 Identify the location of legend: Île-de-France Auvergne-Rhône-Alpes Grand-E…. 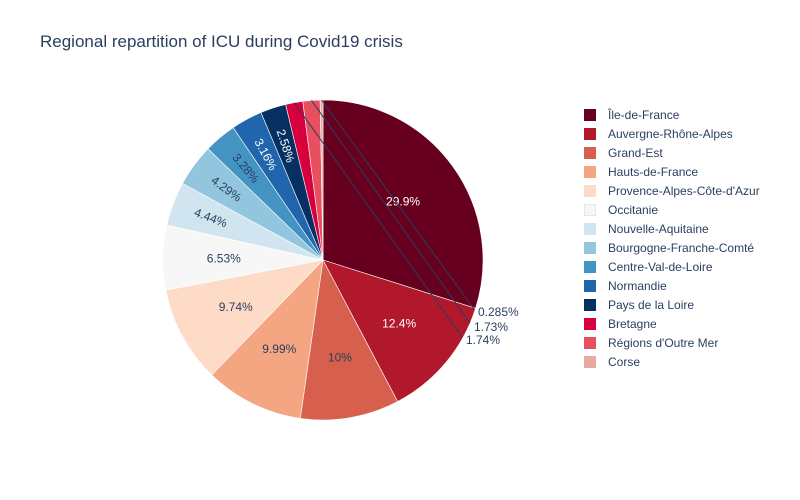
(672, 238).